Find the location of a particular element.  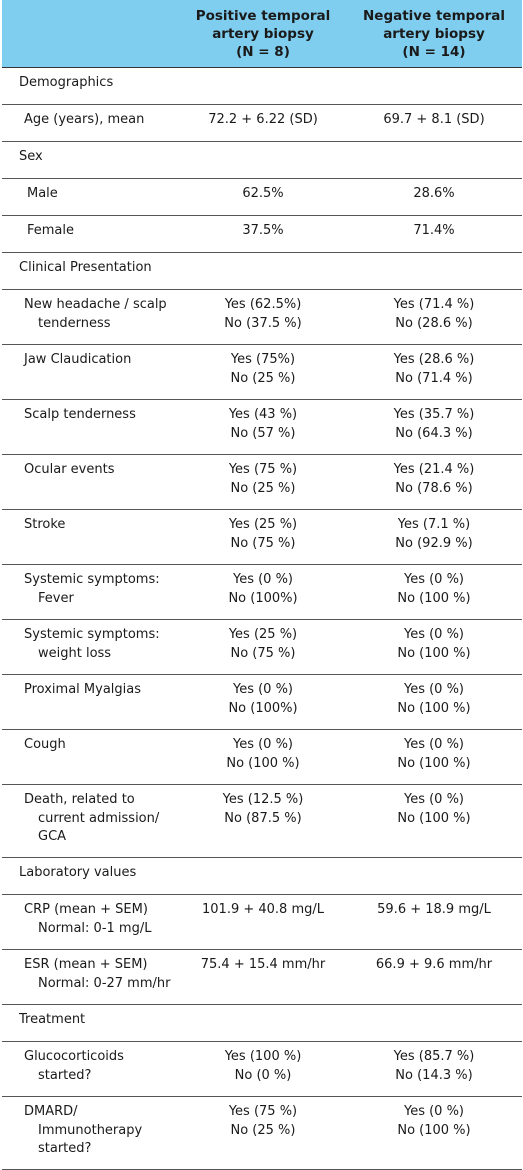

row-label: CRP (mean + SEM) Normal: 0-1 mg/L is located at coordinates (91, 922).